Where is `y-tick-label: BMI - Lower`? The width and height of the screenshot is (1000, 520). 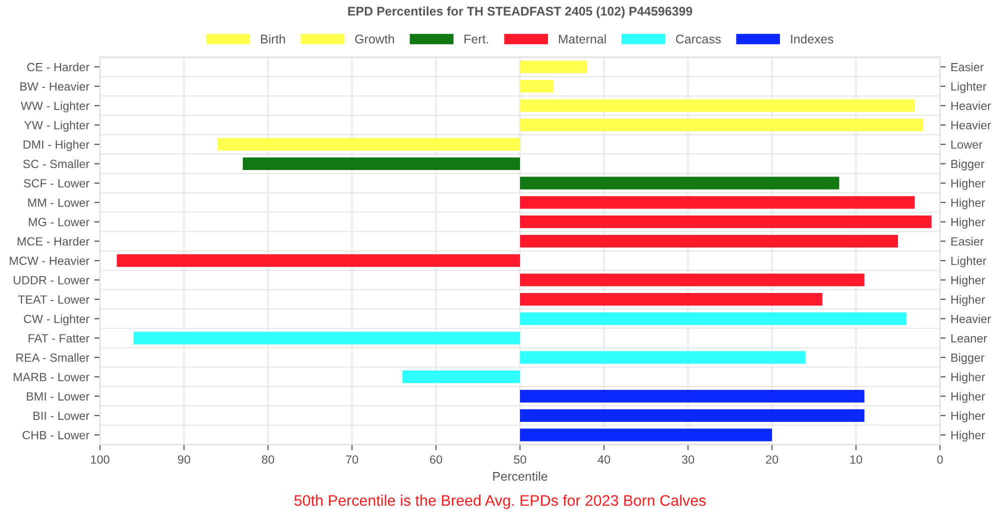 y-tick-label: BMI - Lower is located at coordinates (58, 396).